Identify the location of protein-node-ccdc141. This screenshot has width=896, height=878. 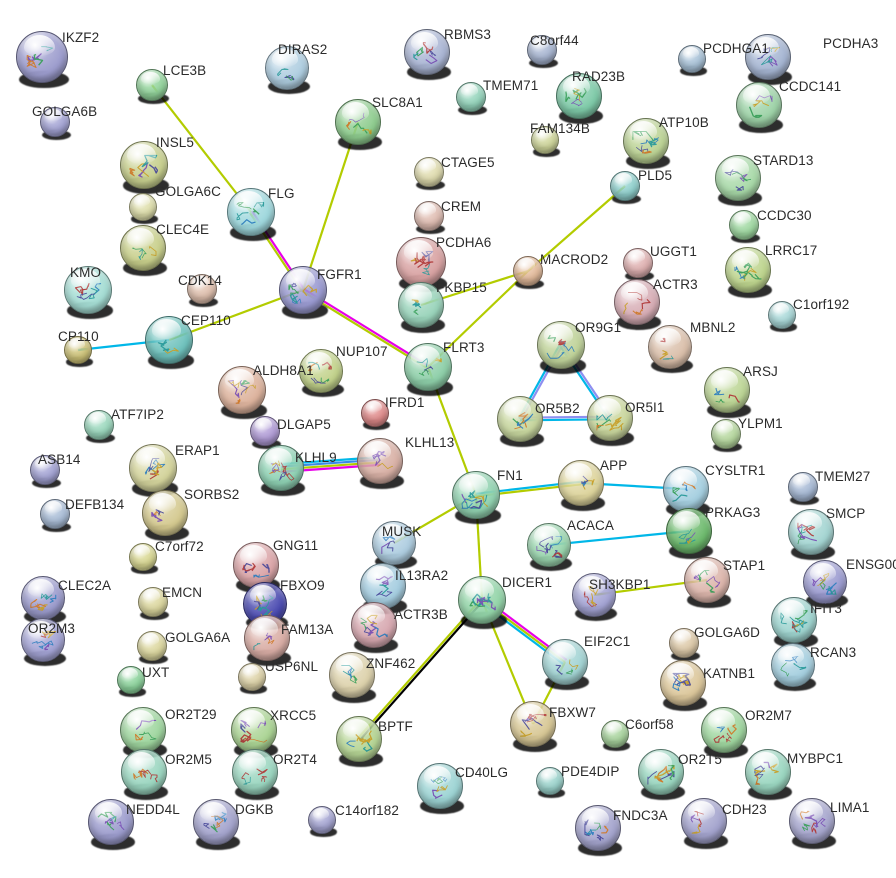
(759, 107).